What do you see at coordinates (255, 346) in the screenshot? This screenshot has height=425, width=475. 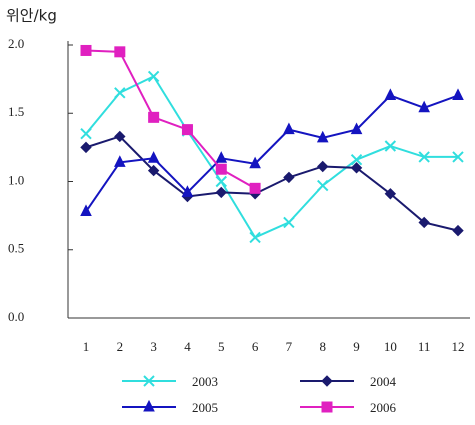 I see `x-tick-label: 6` at bounding box center [255, 346].